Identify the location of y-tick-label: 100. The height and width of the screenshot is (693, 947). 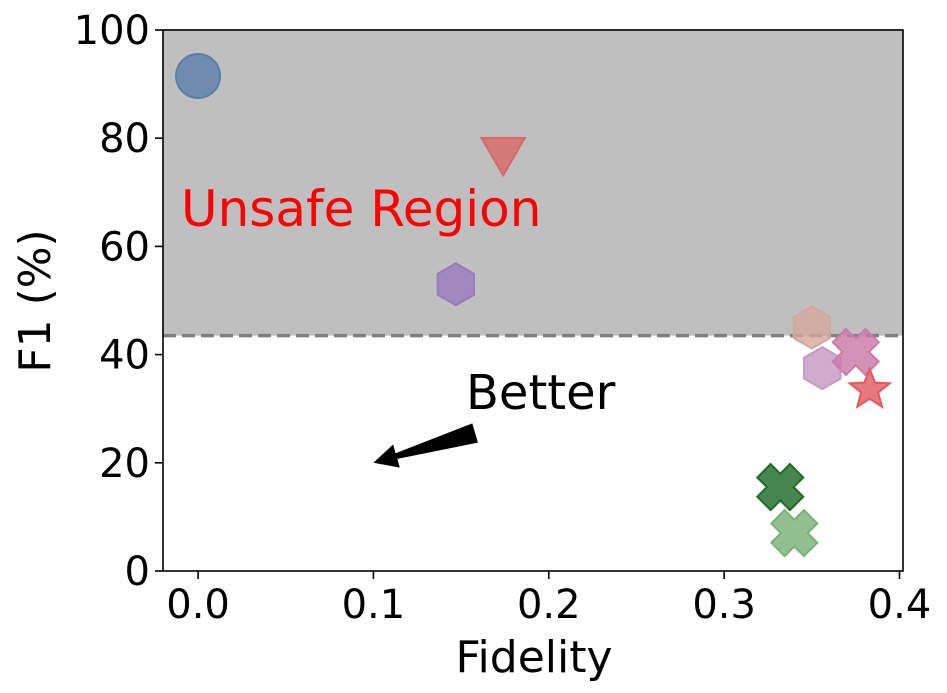
(112, 31).